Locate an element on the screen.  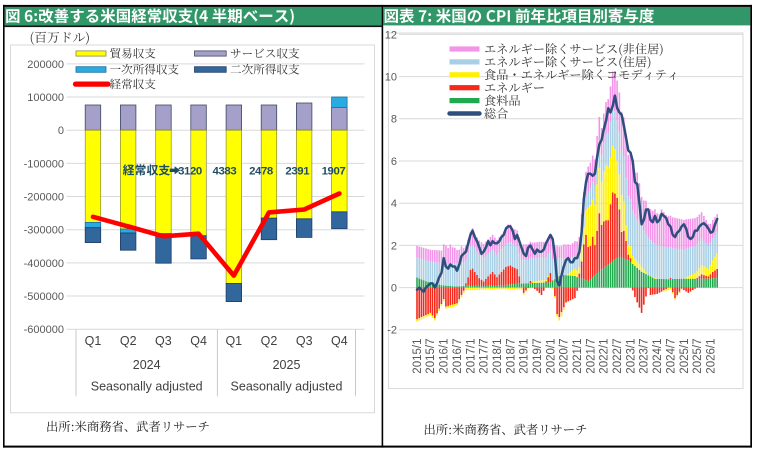
svg-text: 2017/7 is located at coordinates (485, 356).